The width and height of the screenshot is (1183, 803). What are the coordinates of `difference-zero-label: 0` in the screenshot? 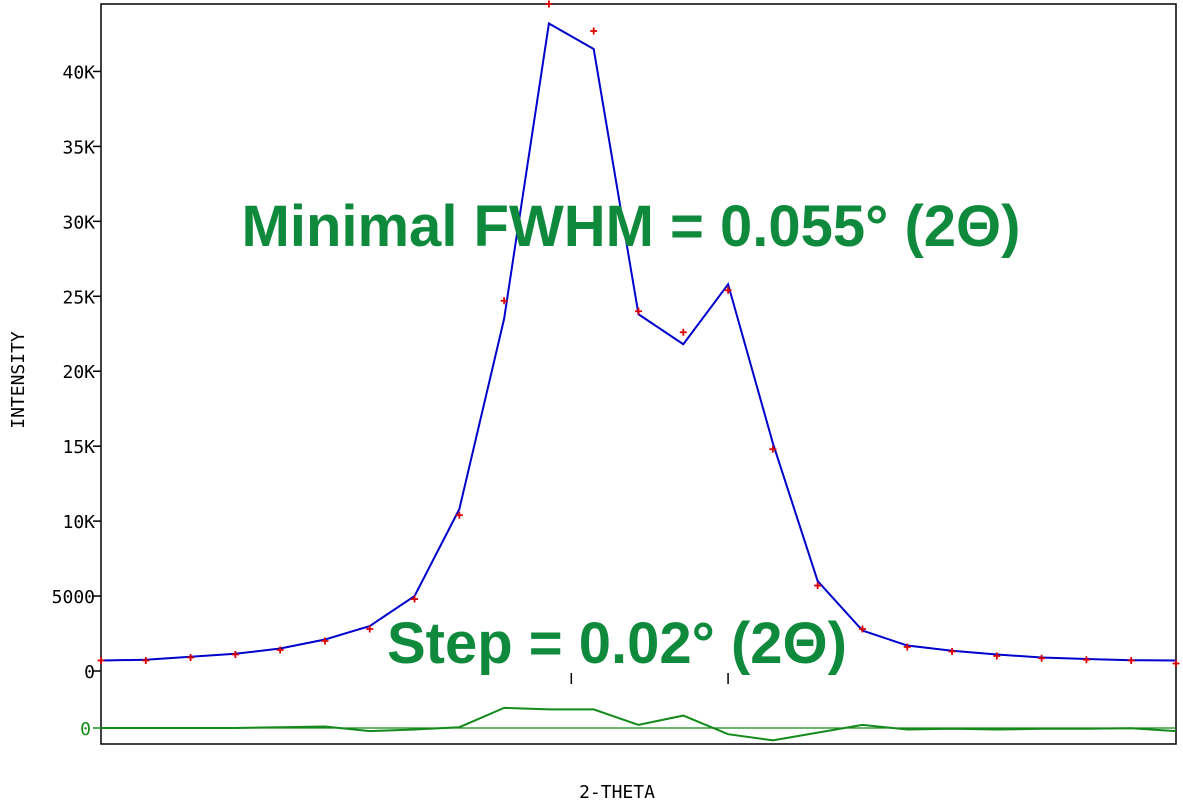 It's located at (85, 729).